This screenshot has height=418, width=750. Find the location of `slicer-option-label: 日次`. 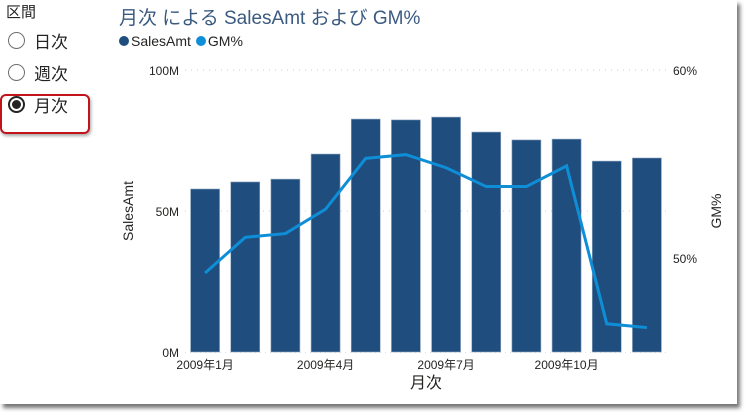

slicer-option-label: 日次 is located at coordinates (51, 42).